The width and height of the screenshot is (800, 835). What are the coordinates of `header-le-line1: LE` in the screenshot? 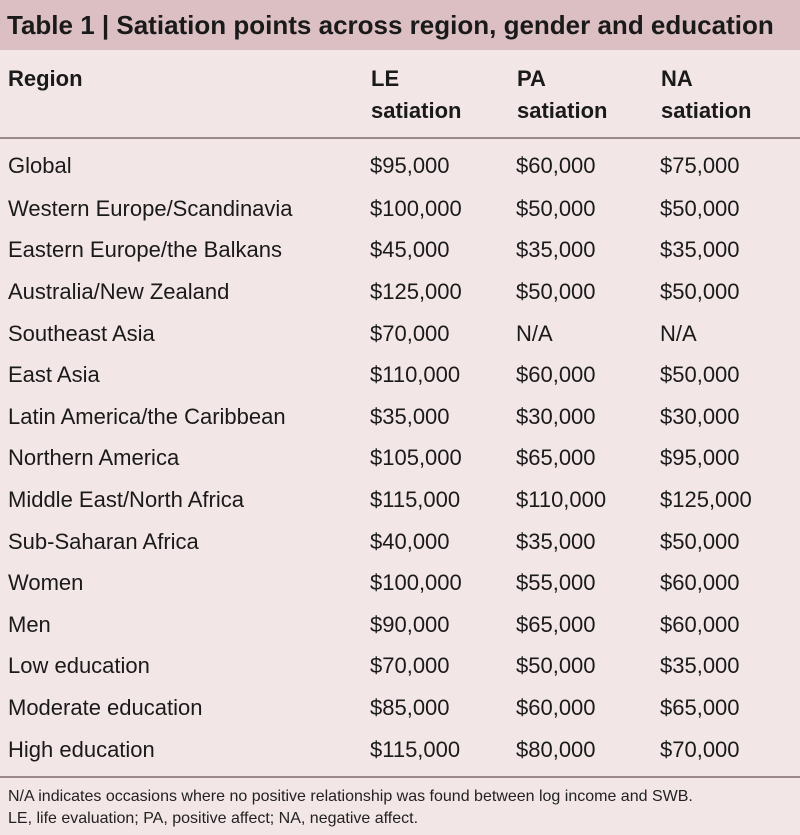 It's located at (385, 78).